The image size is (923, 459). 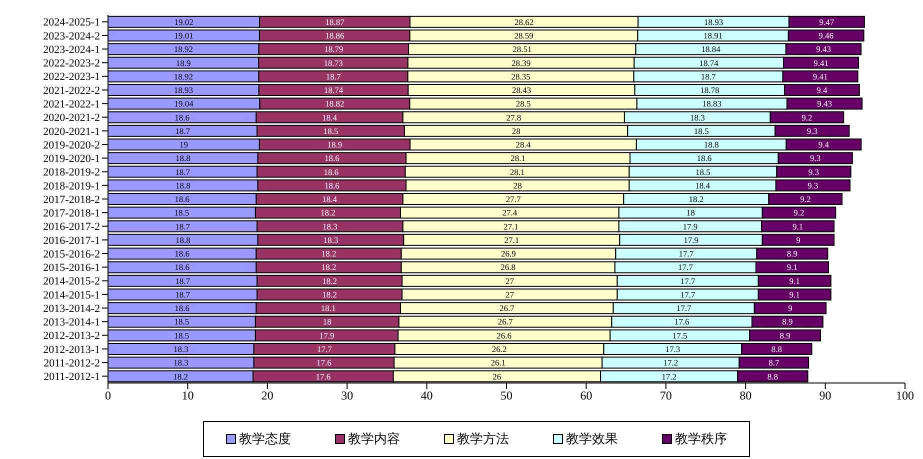 I want to click on data-label: 18.73, so click(x=333, y=63).